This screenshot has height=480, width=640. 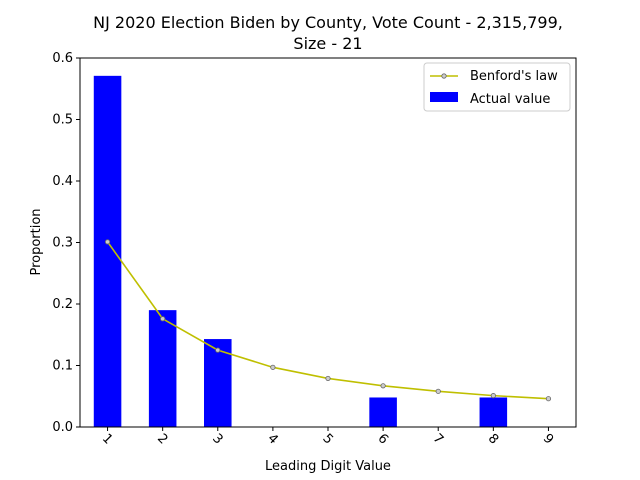 I want to click on y-tick-label: 0.2, so click(x=62, y=304).